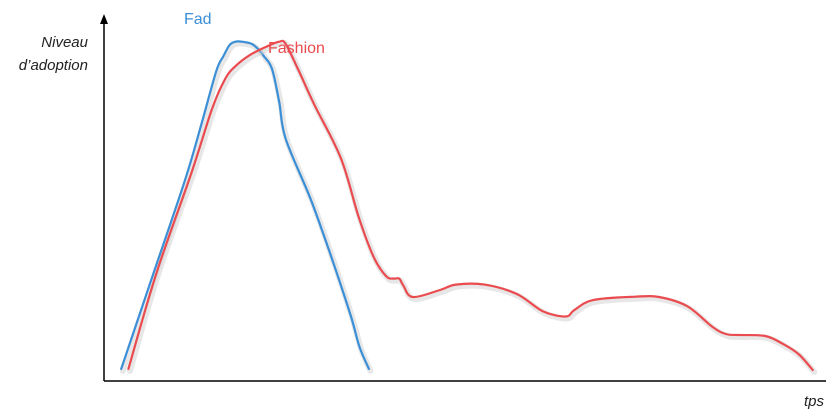  Describe the element at coordinates (53, 65) in the screenshot. I see `y-axis-label-line-2: d’adoption` at that location.